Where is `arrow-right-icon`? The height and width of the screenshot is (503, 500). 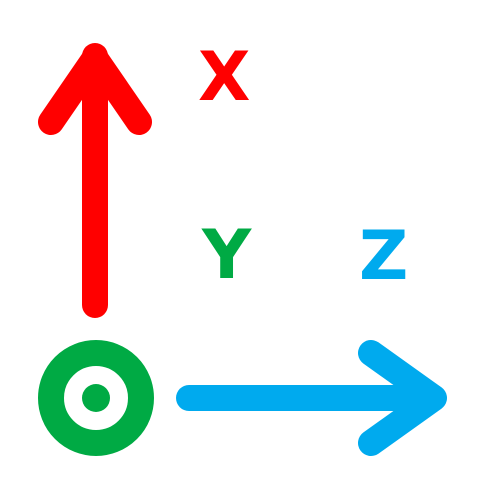 arrow-right-icon is located at coordinates (311, 398).